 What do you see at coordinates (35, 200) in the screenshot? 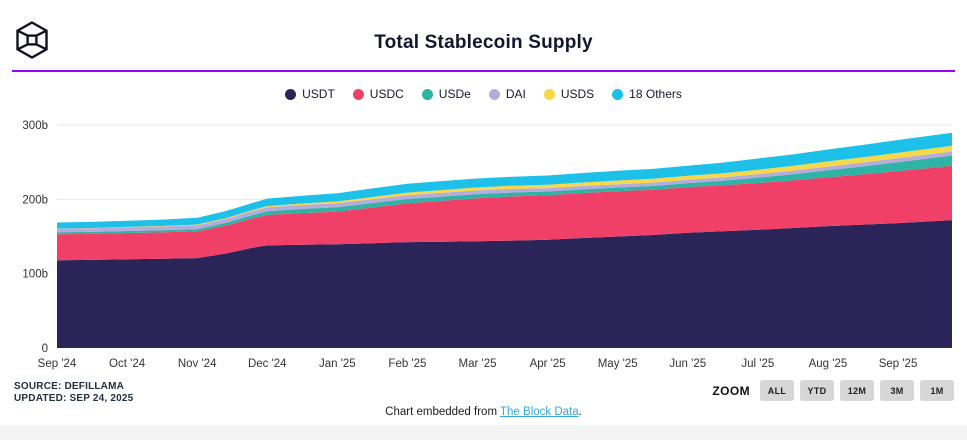
I see `y-axis-label: 200b` at bounding box center [35, 200].